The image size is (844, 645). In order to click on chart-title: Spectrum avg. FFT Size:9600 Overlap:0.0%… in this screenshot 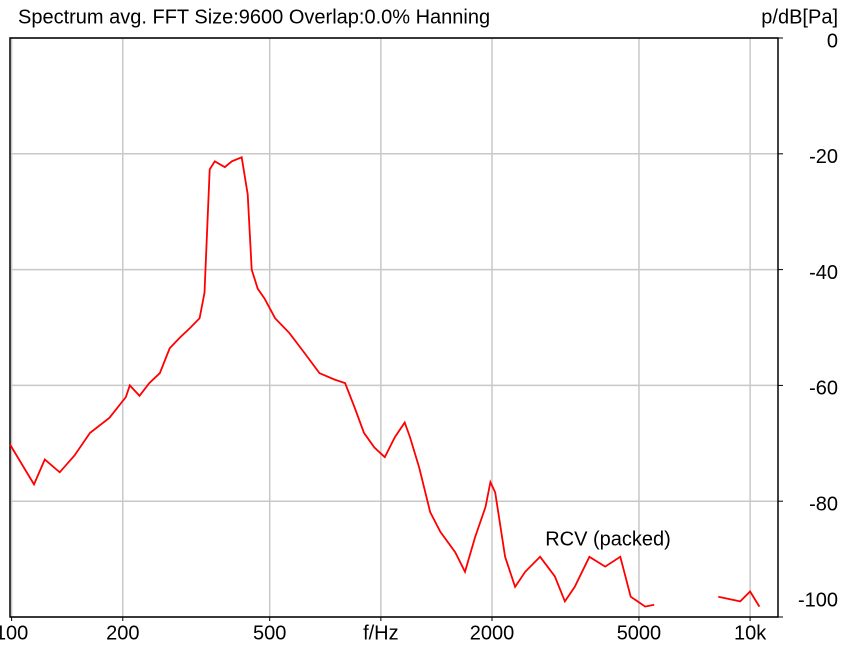, I will do `click(254, 17)`.